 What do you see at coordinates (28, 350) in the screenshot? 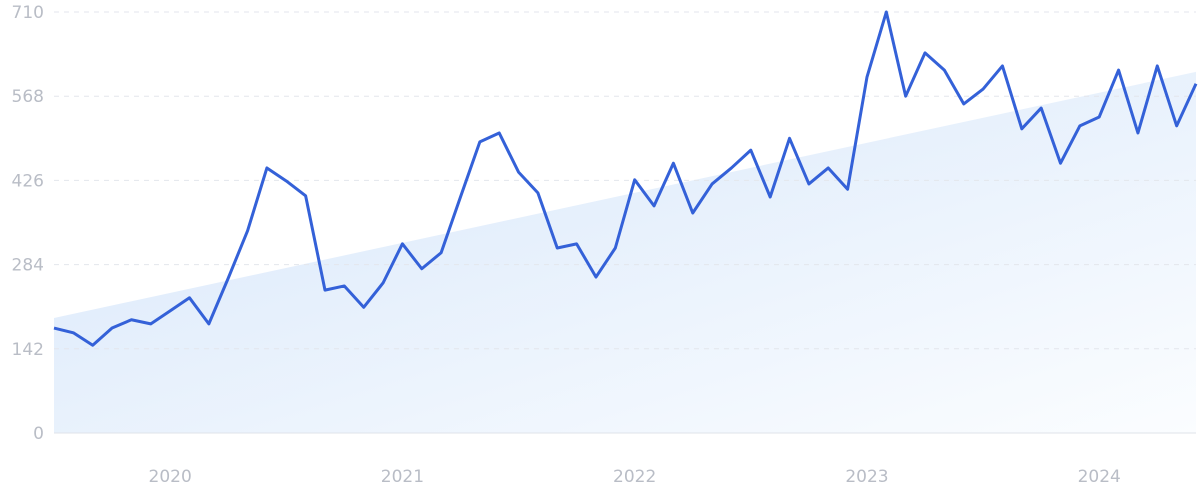
I see `y-tick-label: 142` at bounding box center [28, 350].